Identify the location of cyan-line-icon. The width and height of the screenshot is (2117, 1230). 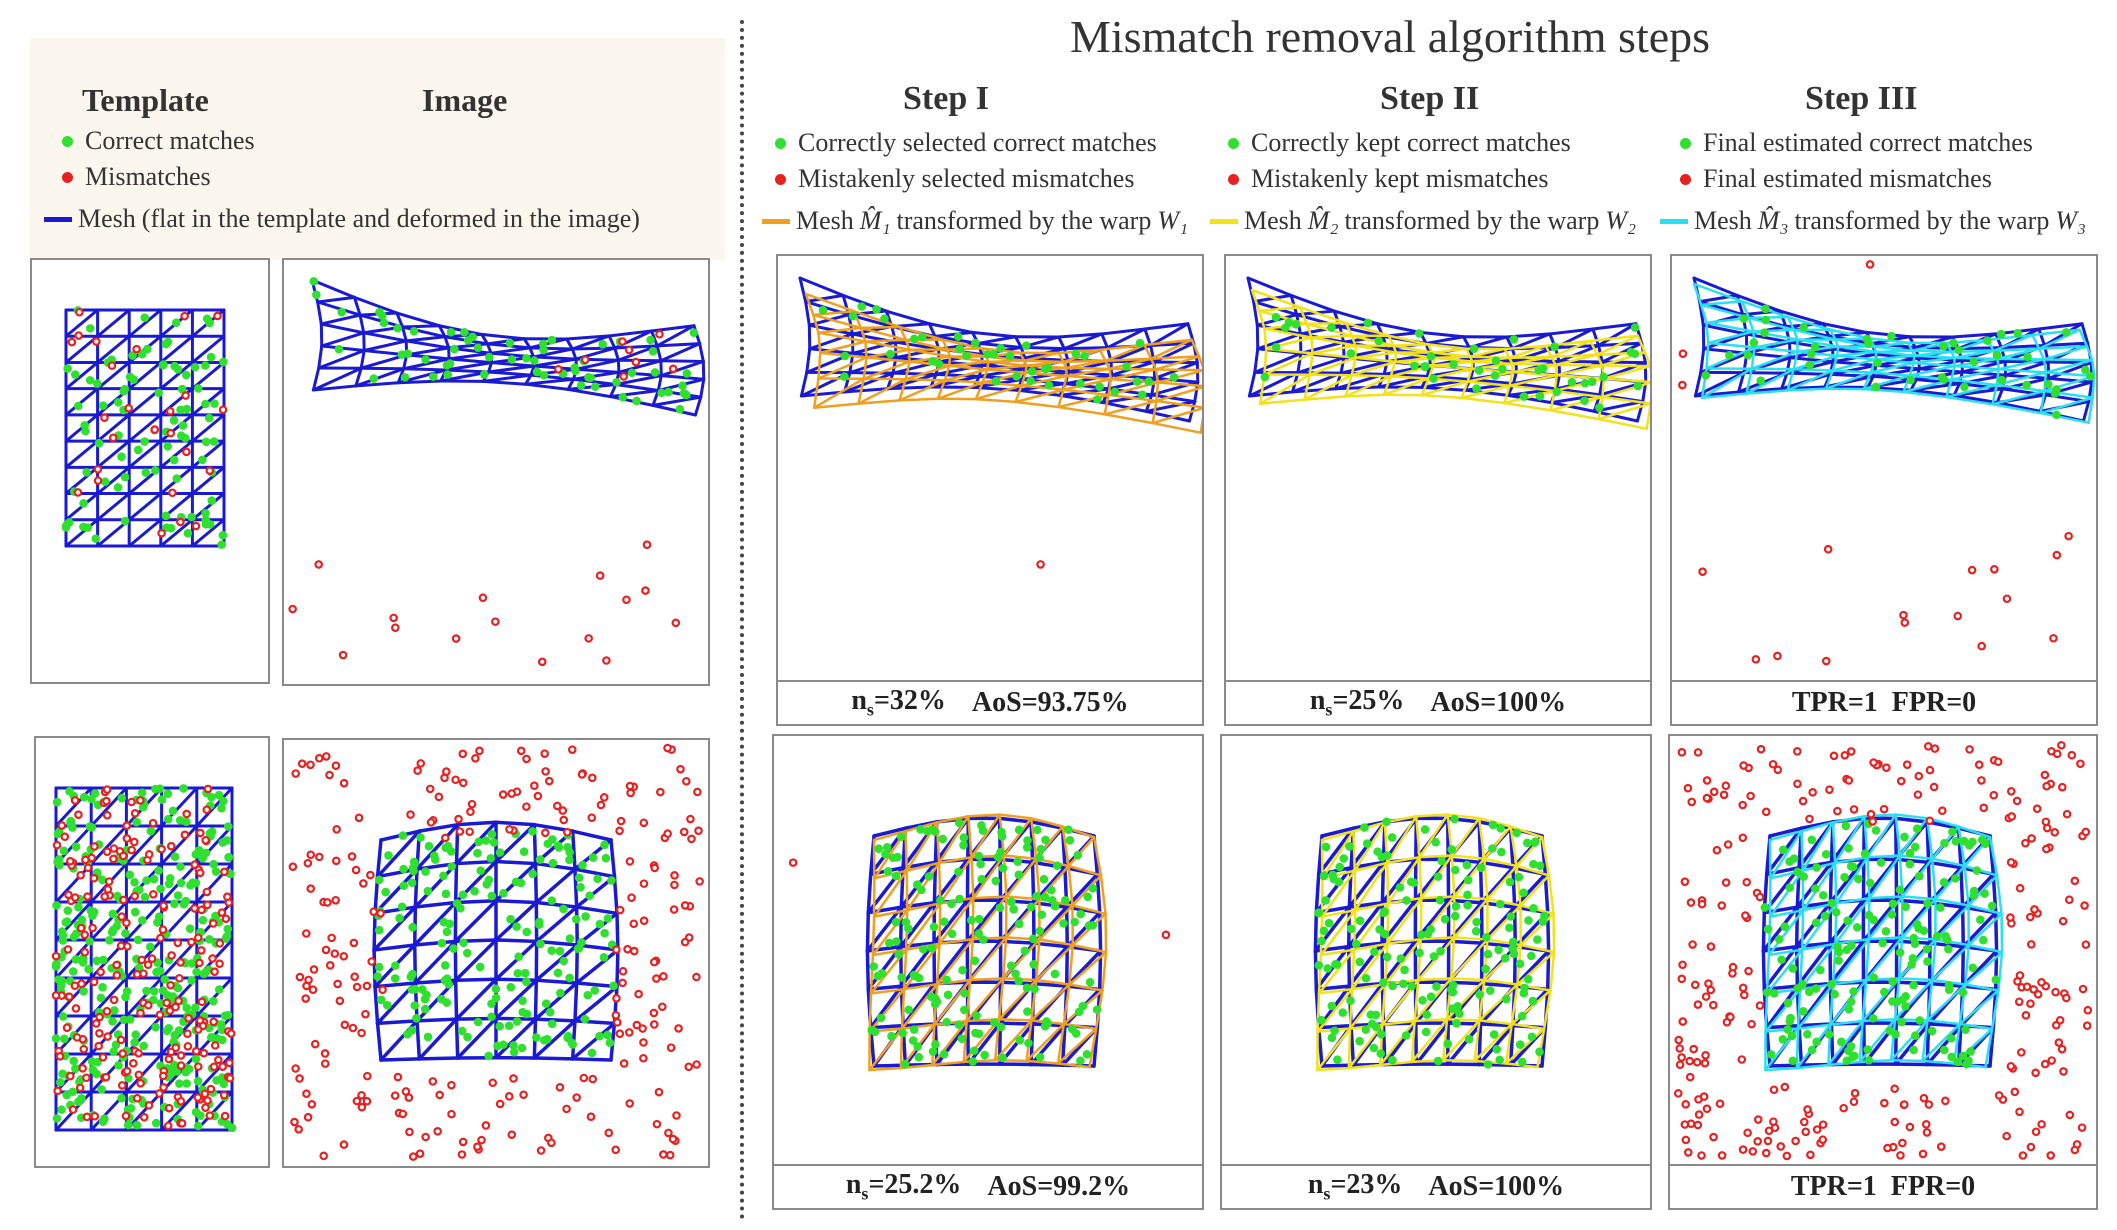
(1674, 221).